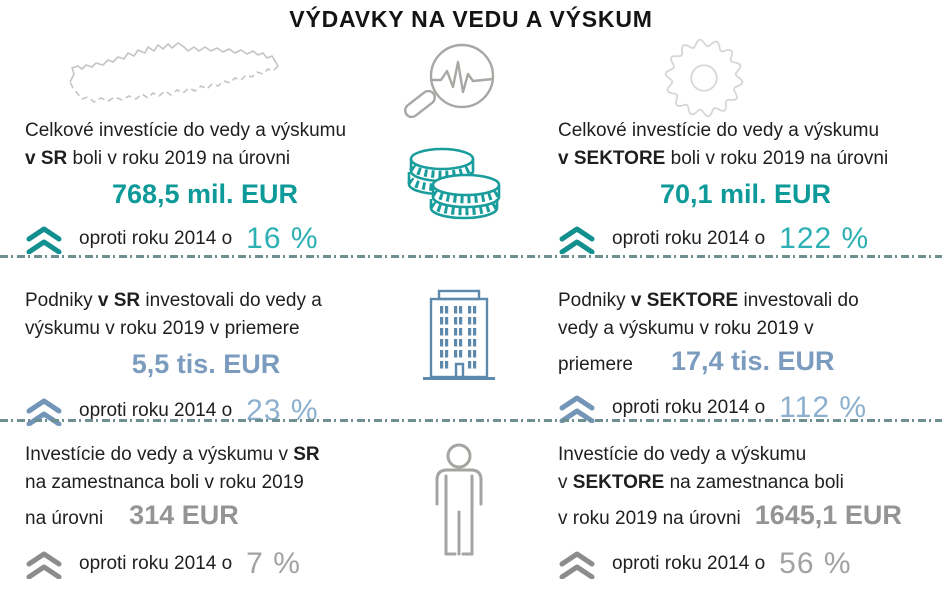 The height and width of the screenshot is (591, 942). I want to click on text-segment: priemere, so click(595, 364).